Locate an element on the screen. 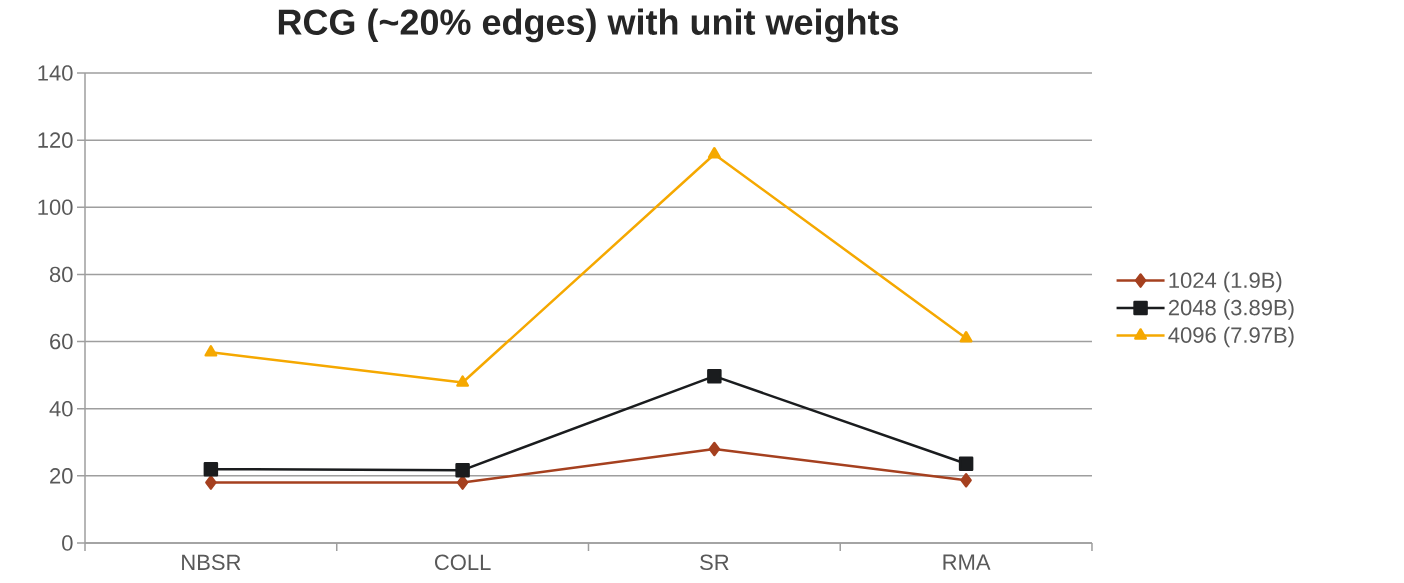  y-tick-label: 20 is located at coordinates (61, 476).